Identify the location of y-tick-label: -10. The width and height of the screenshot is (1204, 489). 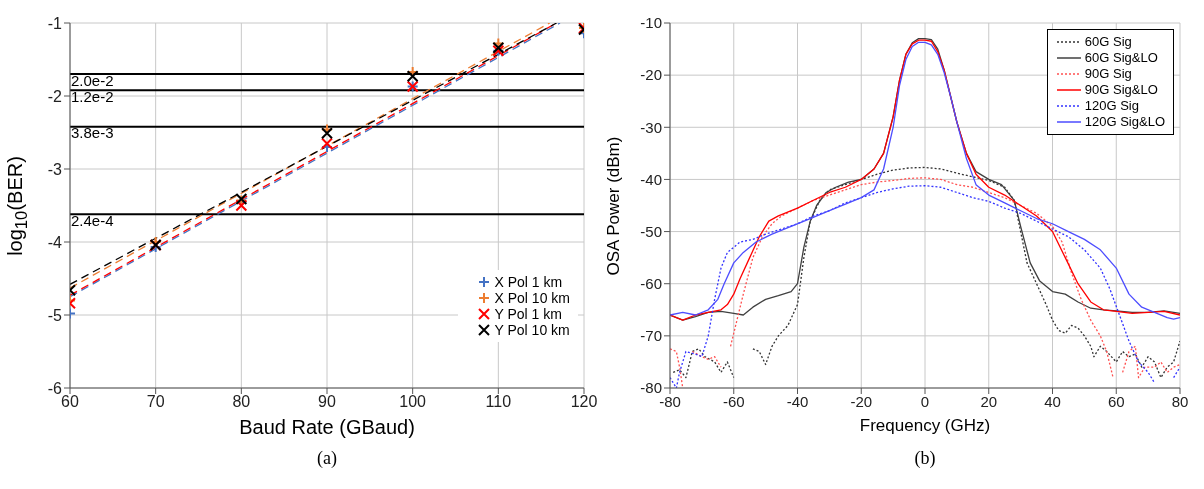
(651, 23).